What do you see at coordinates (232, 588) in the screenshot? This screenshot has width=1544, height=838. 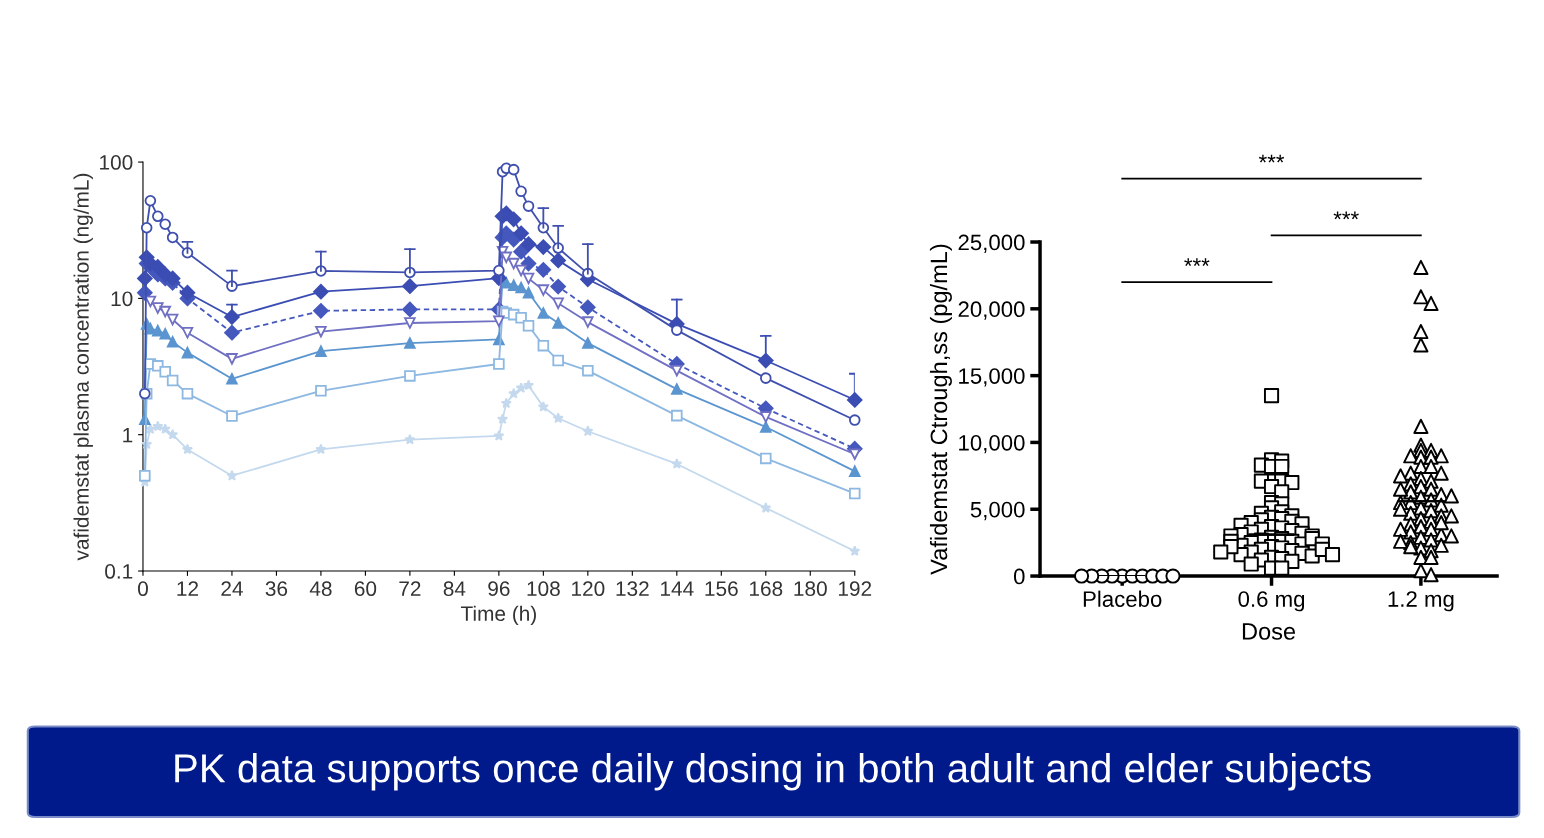 I see `x-tick-label: 24` at bounding box center [232, 588].